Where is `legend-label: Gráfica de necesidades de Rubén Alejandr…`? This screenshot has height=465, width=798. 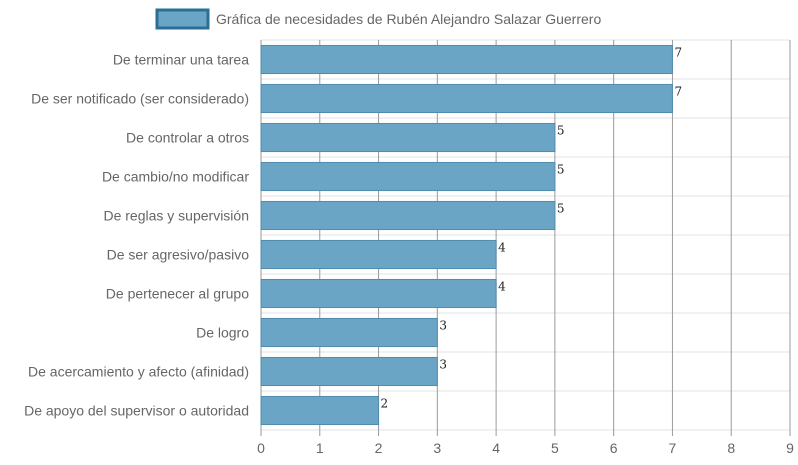 legend-label: Gráfica de necesidades de Rubén Alejandr… is located at coordinates (408, 19).